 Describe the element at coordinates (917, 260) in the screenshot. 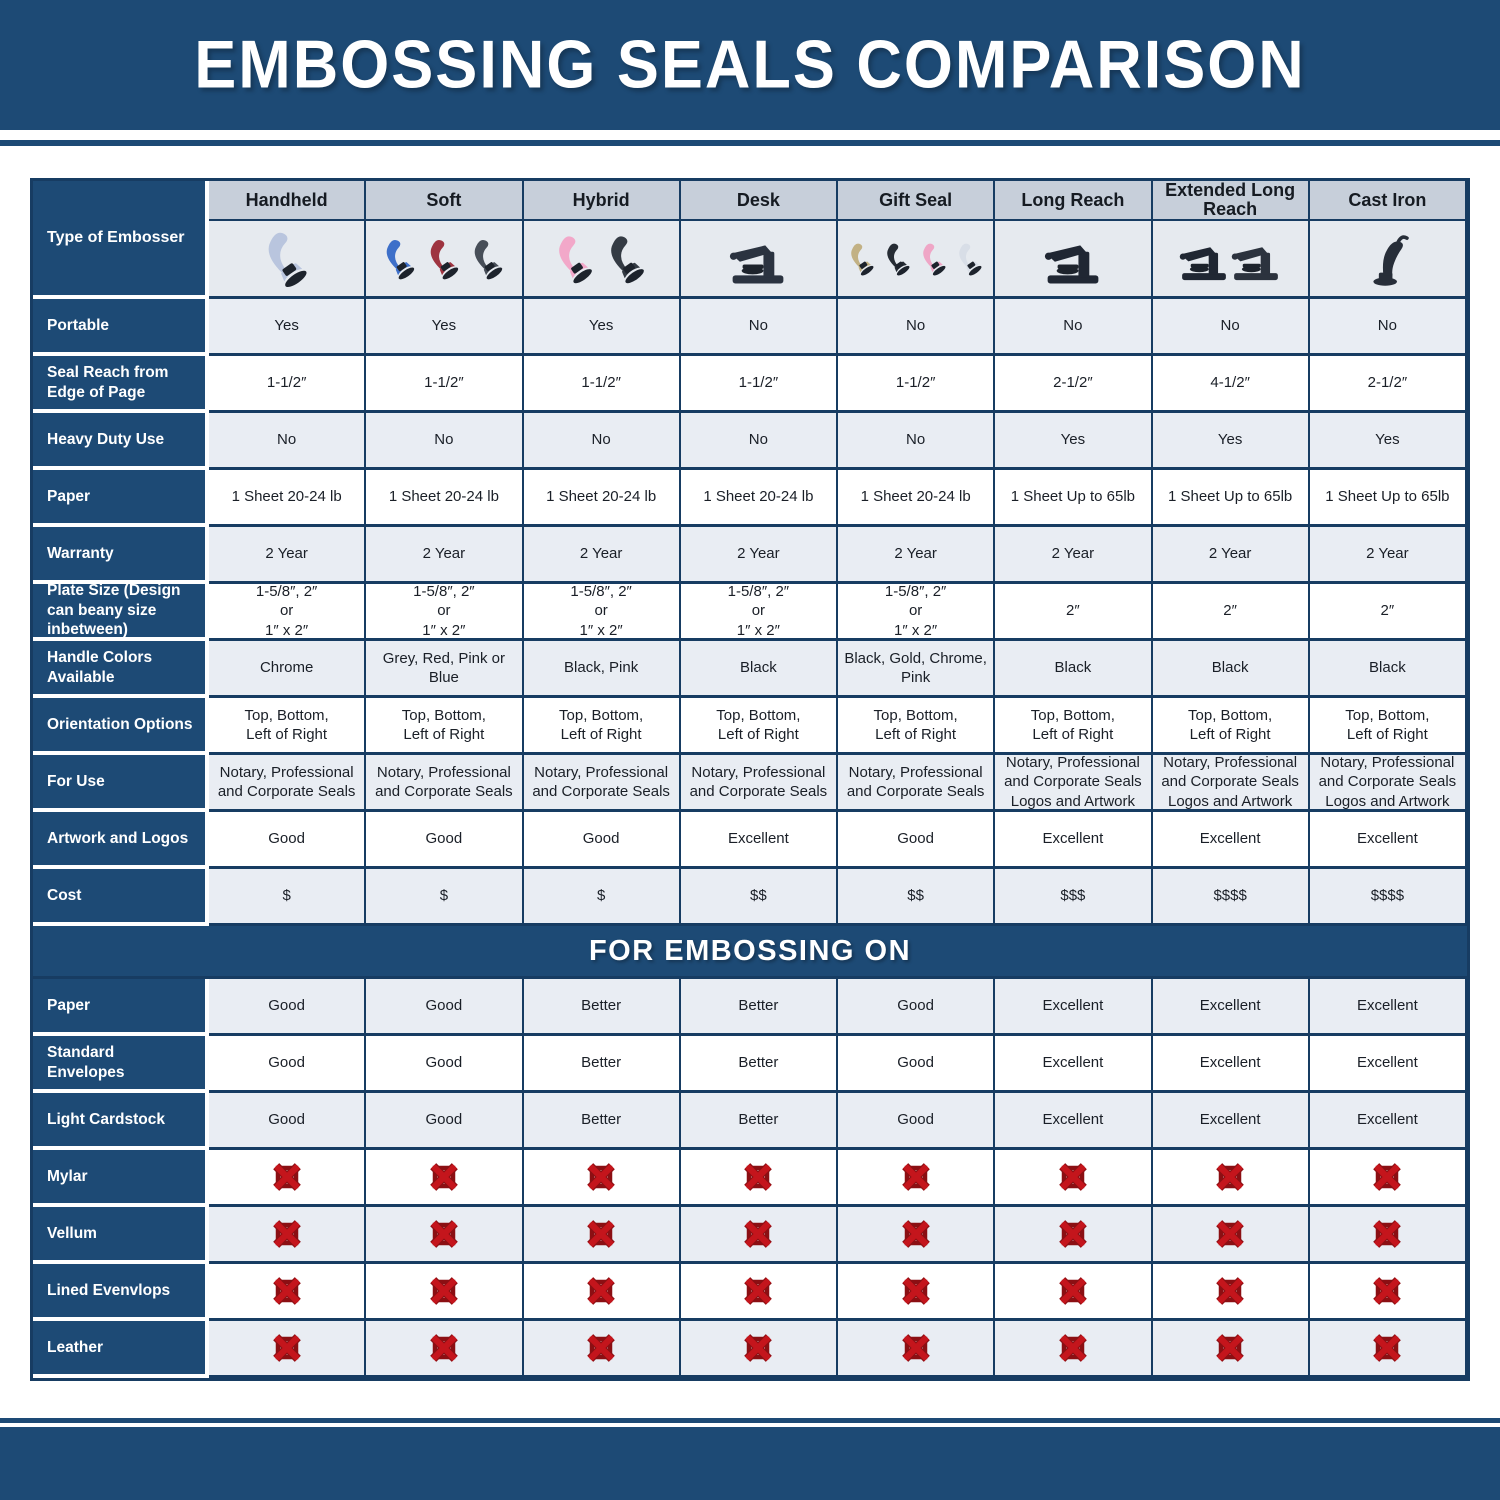

I see `gift-seal-embosser-image` at that location.